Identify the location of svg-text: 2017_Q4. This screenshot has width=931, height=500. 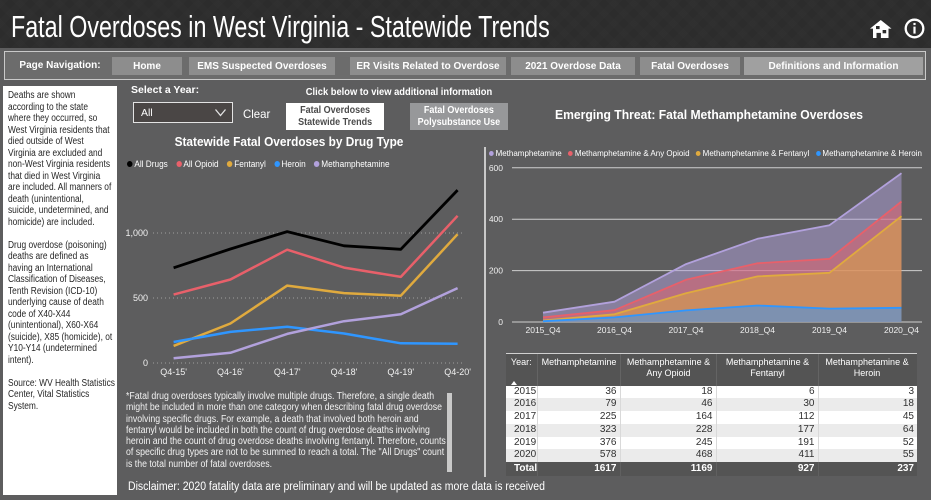
(686, 330).